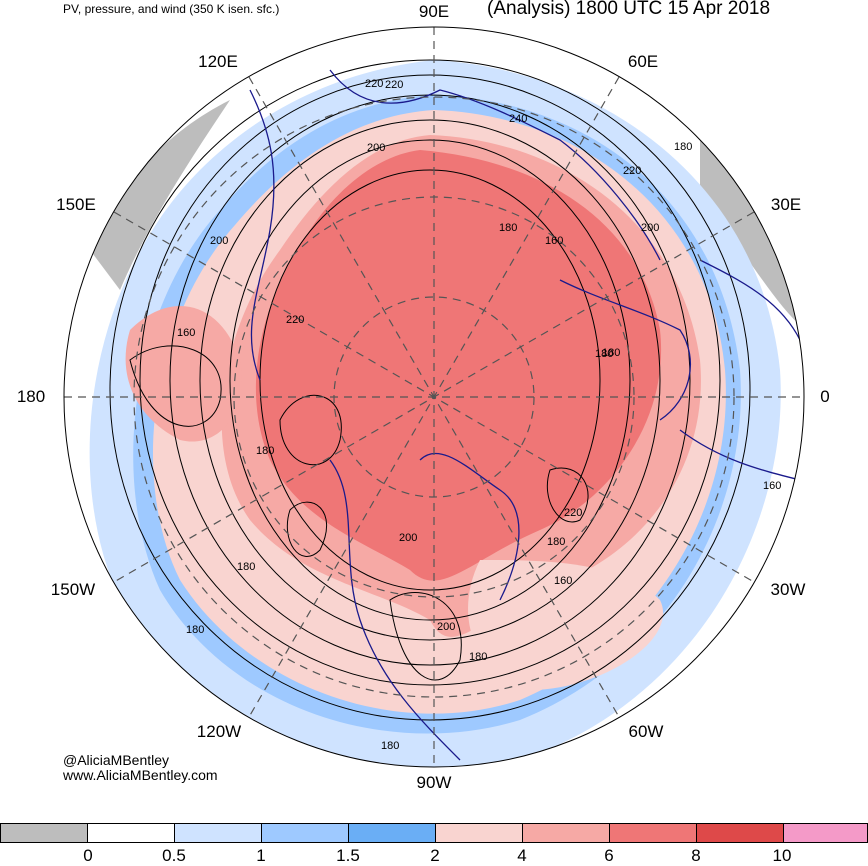 The height and width of the screenshot is (866, 868). I want to click on map-title: (Analysis) 1800 UTC 15 Apr 2018, so click(629, 9).